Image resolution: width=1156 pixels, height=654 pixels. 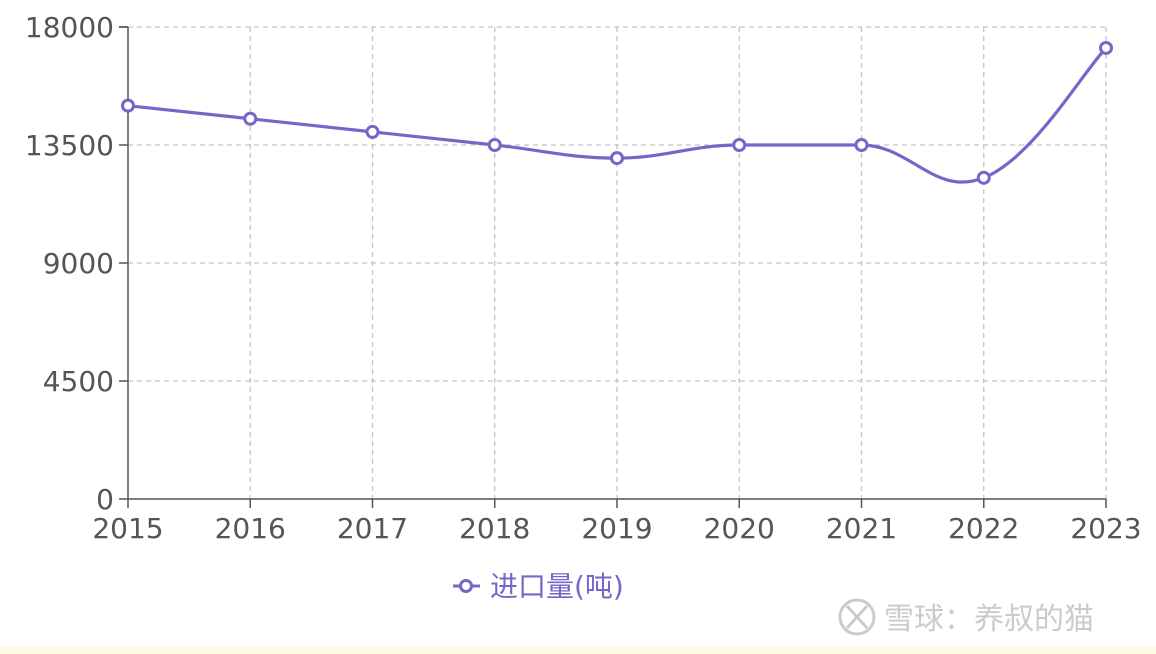 I want to click on y-tick-label: 9000, so click(x=78, y=263).